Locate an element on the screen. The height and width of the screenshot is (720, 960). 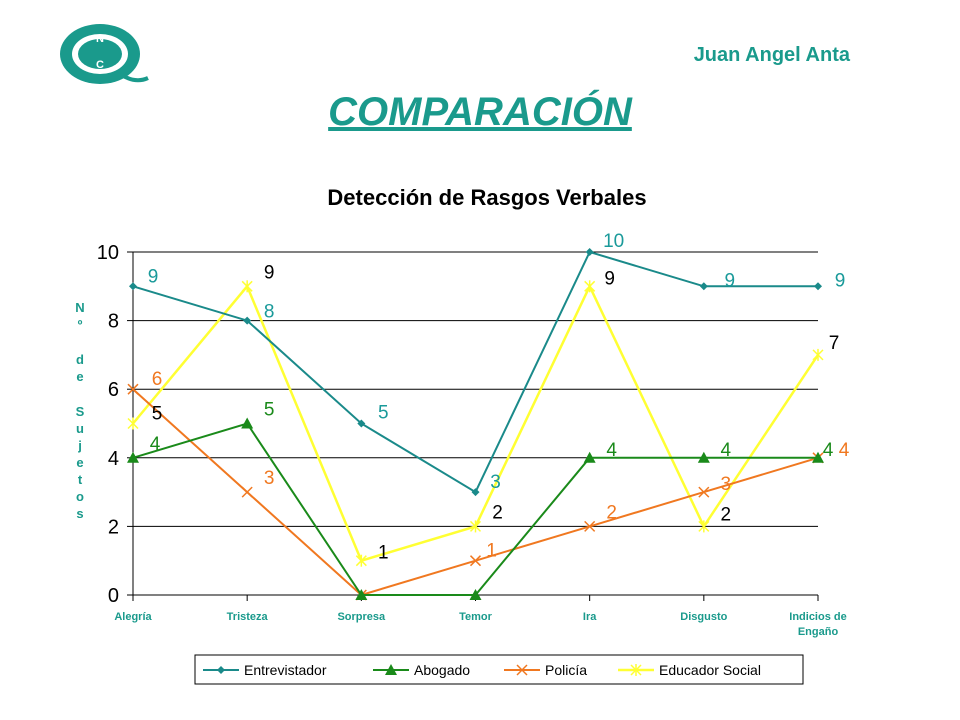
y-tick-label: 10 is located at coordinates (108, 253).